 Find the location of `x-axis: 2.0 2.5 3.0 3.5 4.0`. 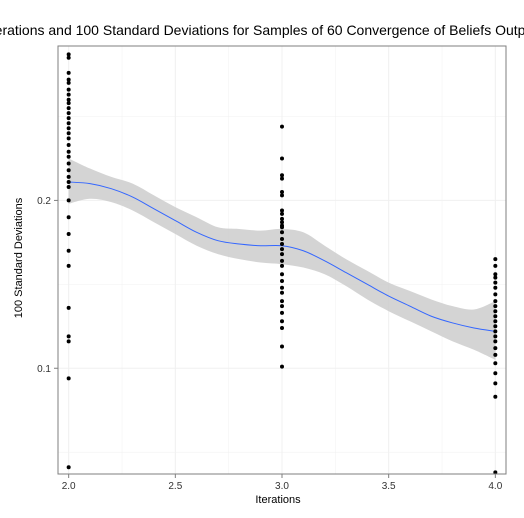

x-axis: 2.0 2.5 3.0 3.5 4.0 is located at coordinates (282, 483).